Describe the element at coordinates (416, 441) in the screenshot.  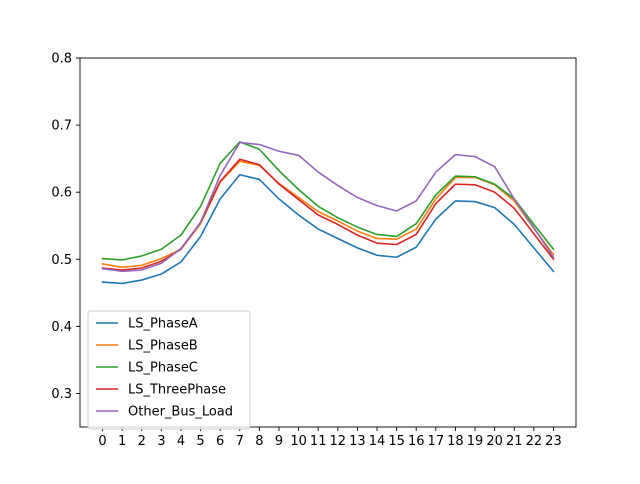
I see `x-tick-label: 16` at that location.